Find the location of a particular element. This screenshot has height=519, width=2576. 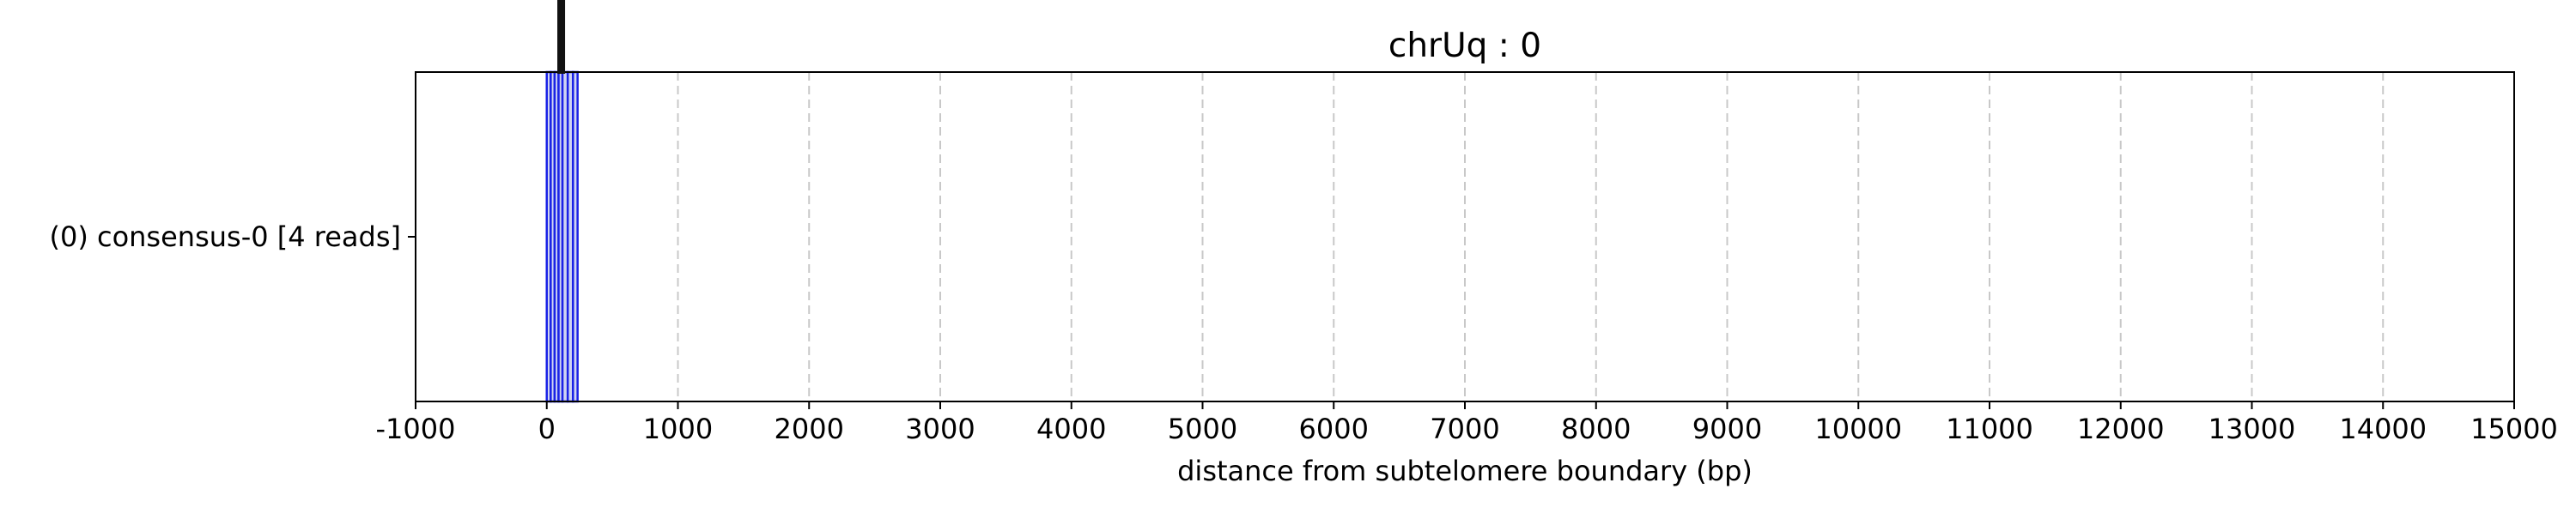

x-tick-label: 9000 is located at coordinates (1727, 429).